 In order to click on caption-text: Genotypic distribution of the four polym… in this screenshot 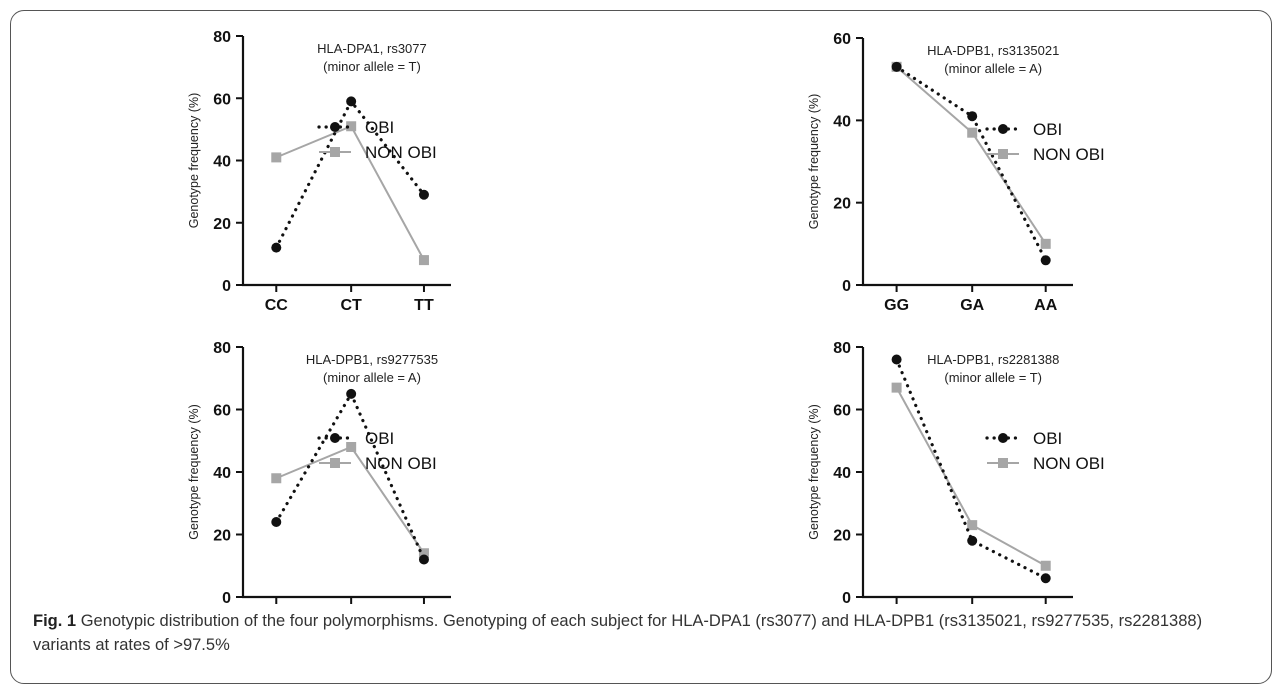, I will do `click(618, 633)`.